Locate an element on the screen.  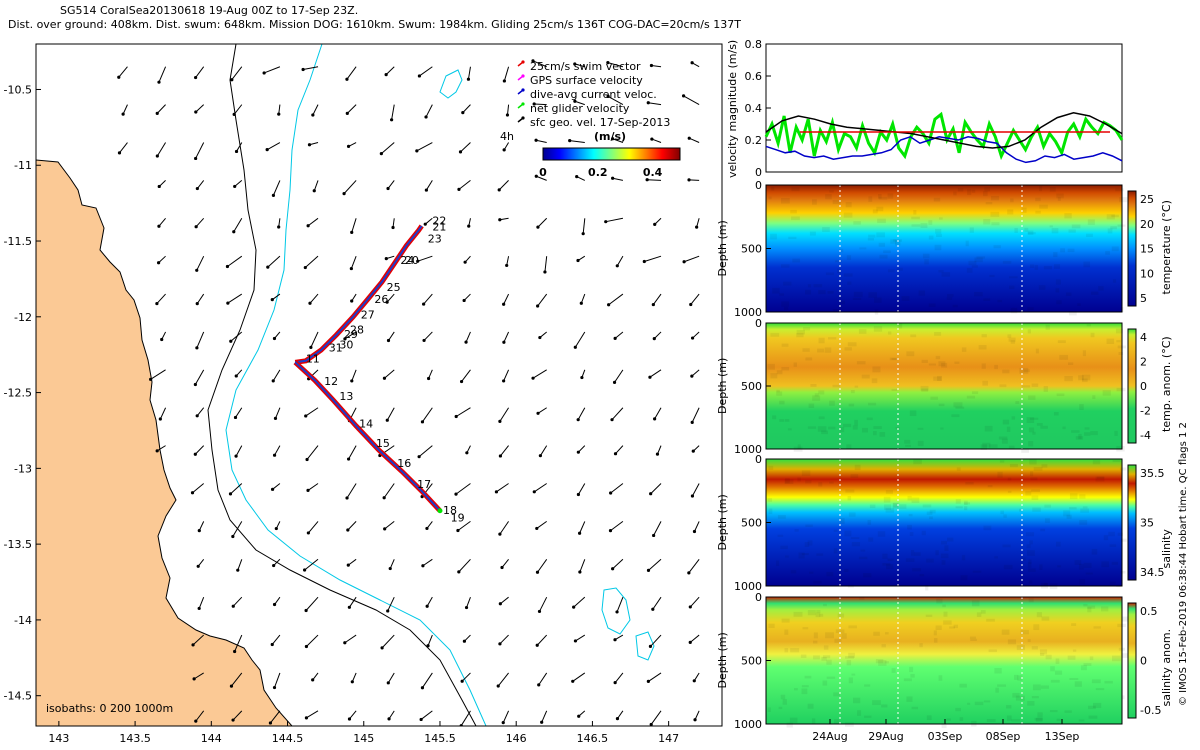
section-field is located at coordinates (944, 248).